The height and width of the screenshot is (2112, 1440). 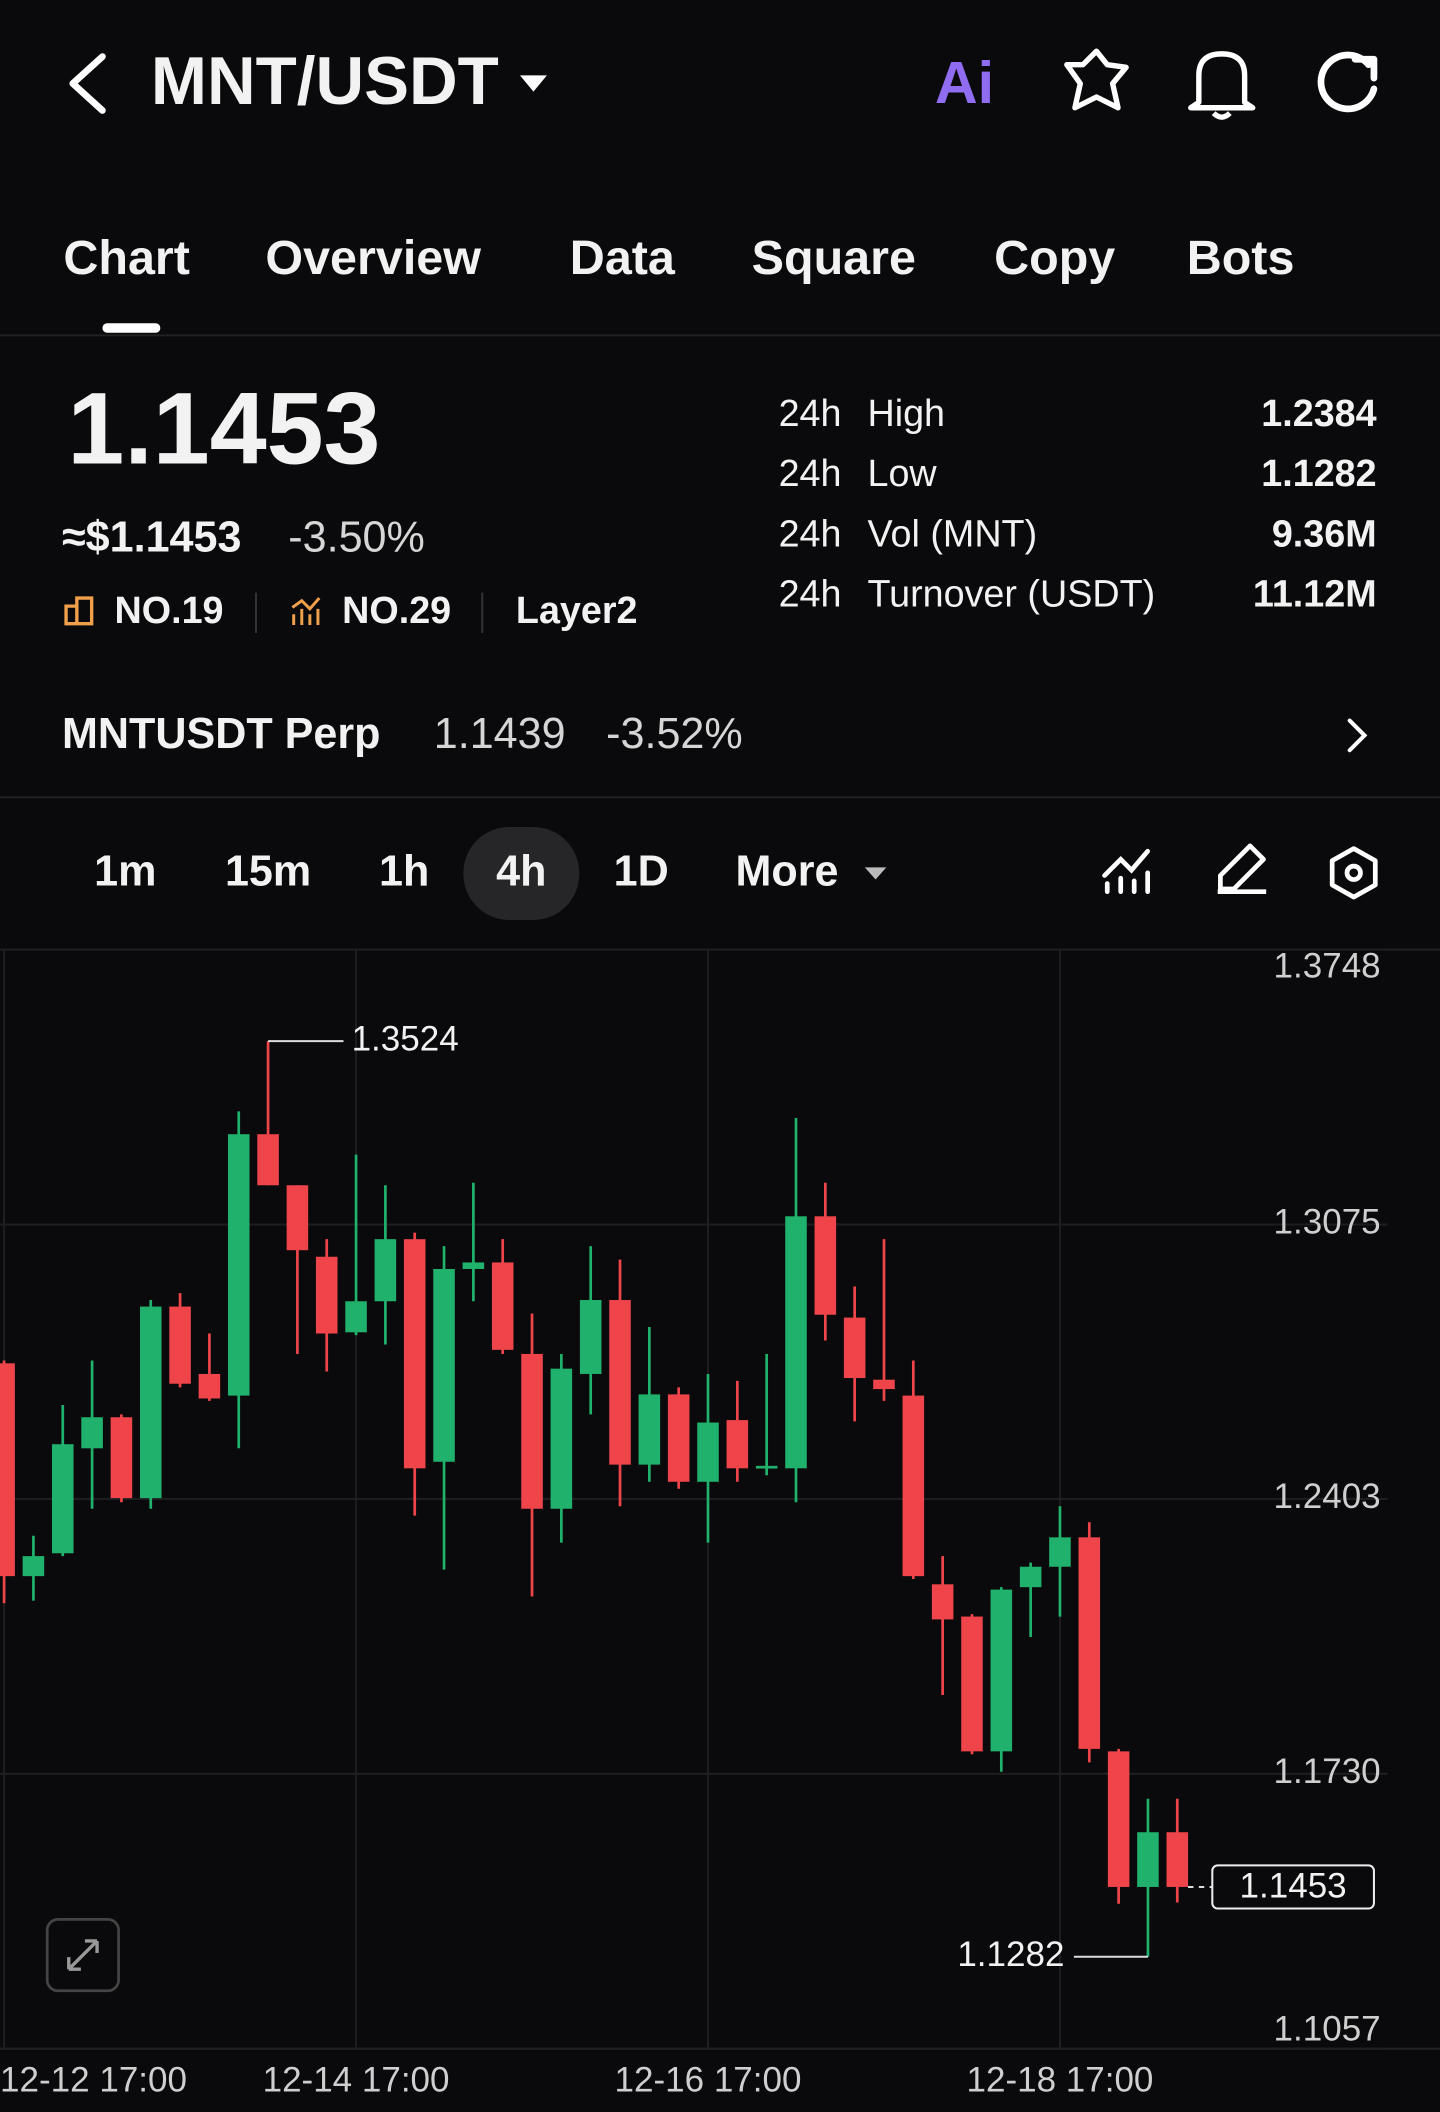 I want to click on fullscreen-icon, so click(x=83, y=1955).